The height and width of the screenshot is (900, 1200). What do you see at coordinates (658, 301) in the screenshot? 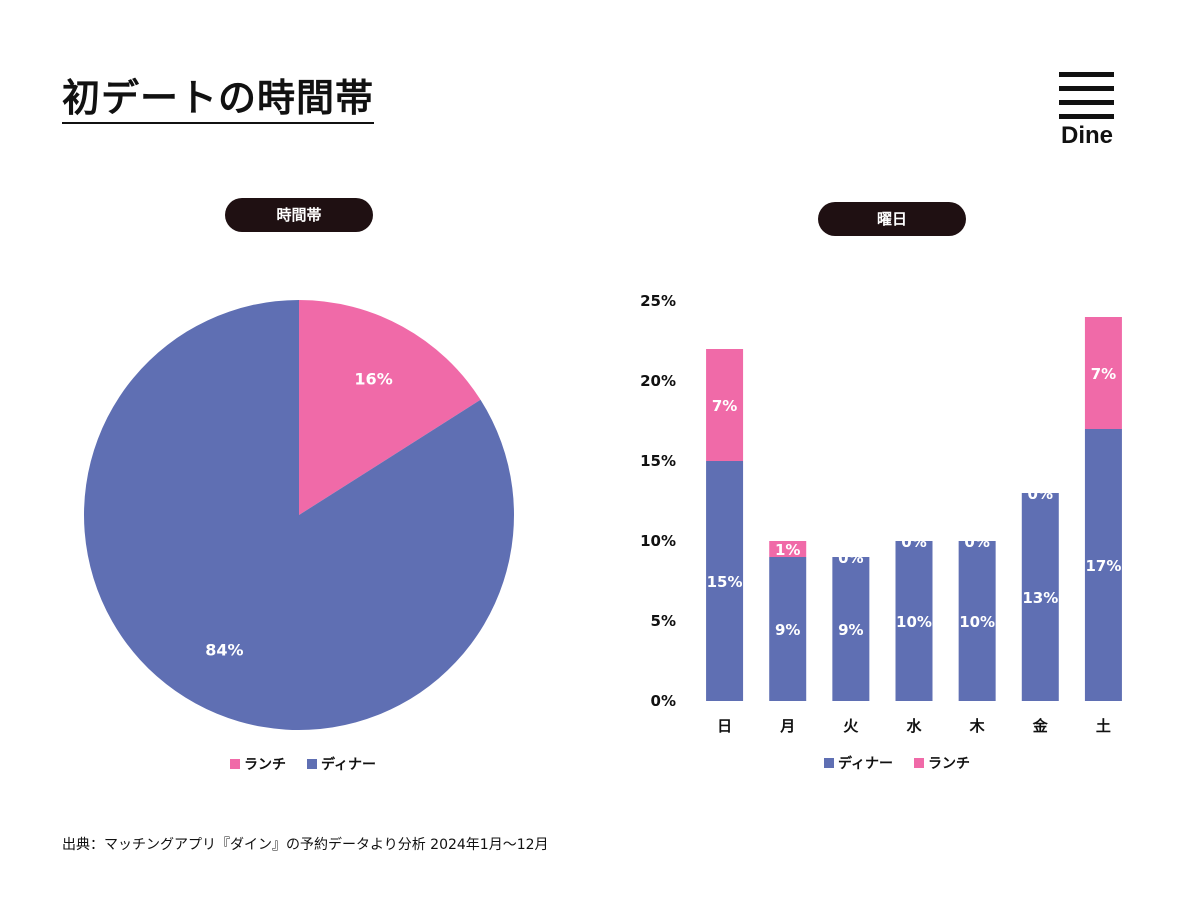
I see `y-tick-label: 25%` at bounding box center [658, 301].